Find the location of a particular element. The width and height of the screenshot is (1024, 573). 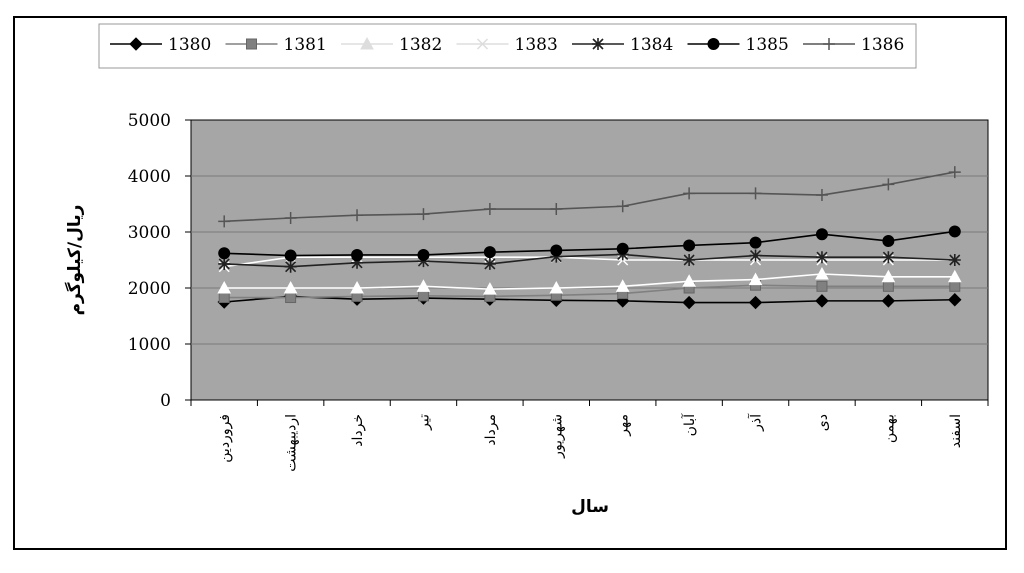

legend-label: 1384 is located at coordinates (651, 45).